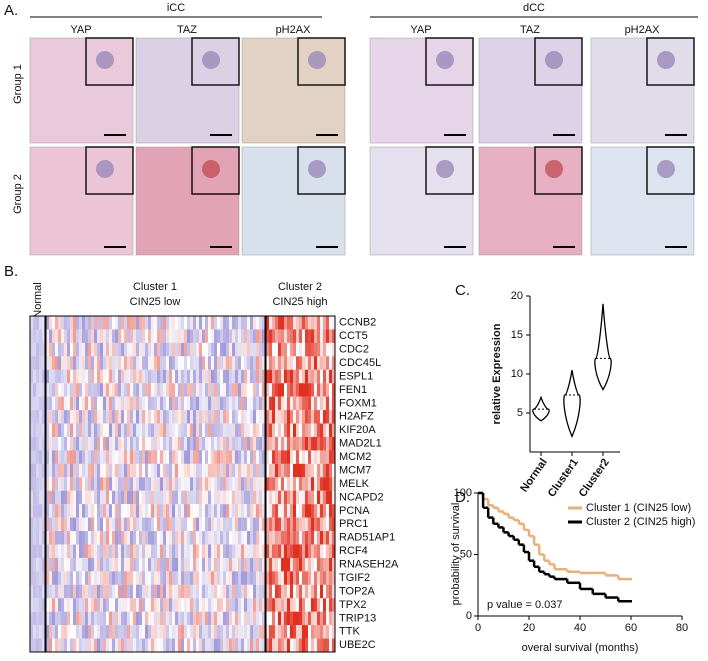  What do you see at coordinates (317, 60) in the screenshot?
I see `nucleus` at bounding box center [317, 60].